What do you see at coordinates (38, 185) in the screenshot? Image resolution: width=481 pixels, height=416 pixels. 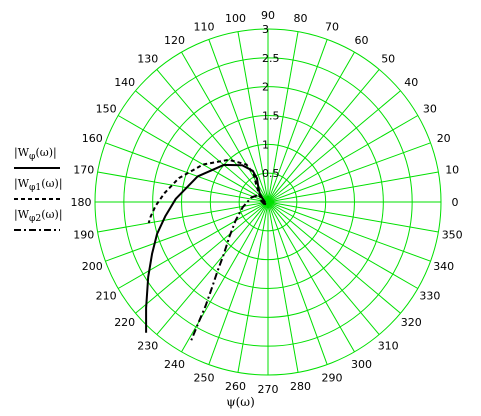 I see `legend-label-series-2: |Wφ1(ω)|` at bounding box center [38, 185].